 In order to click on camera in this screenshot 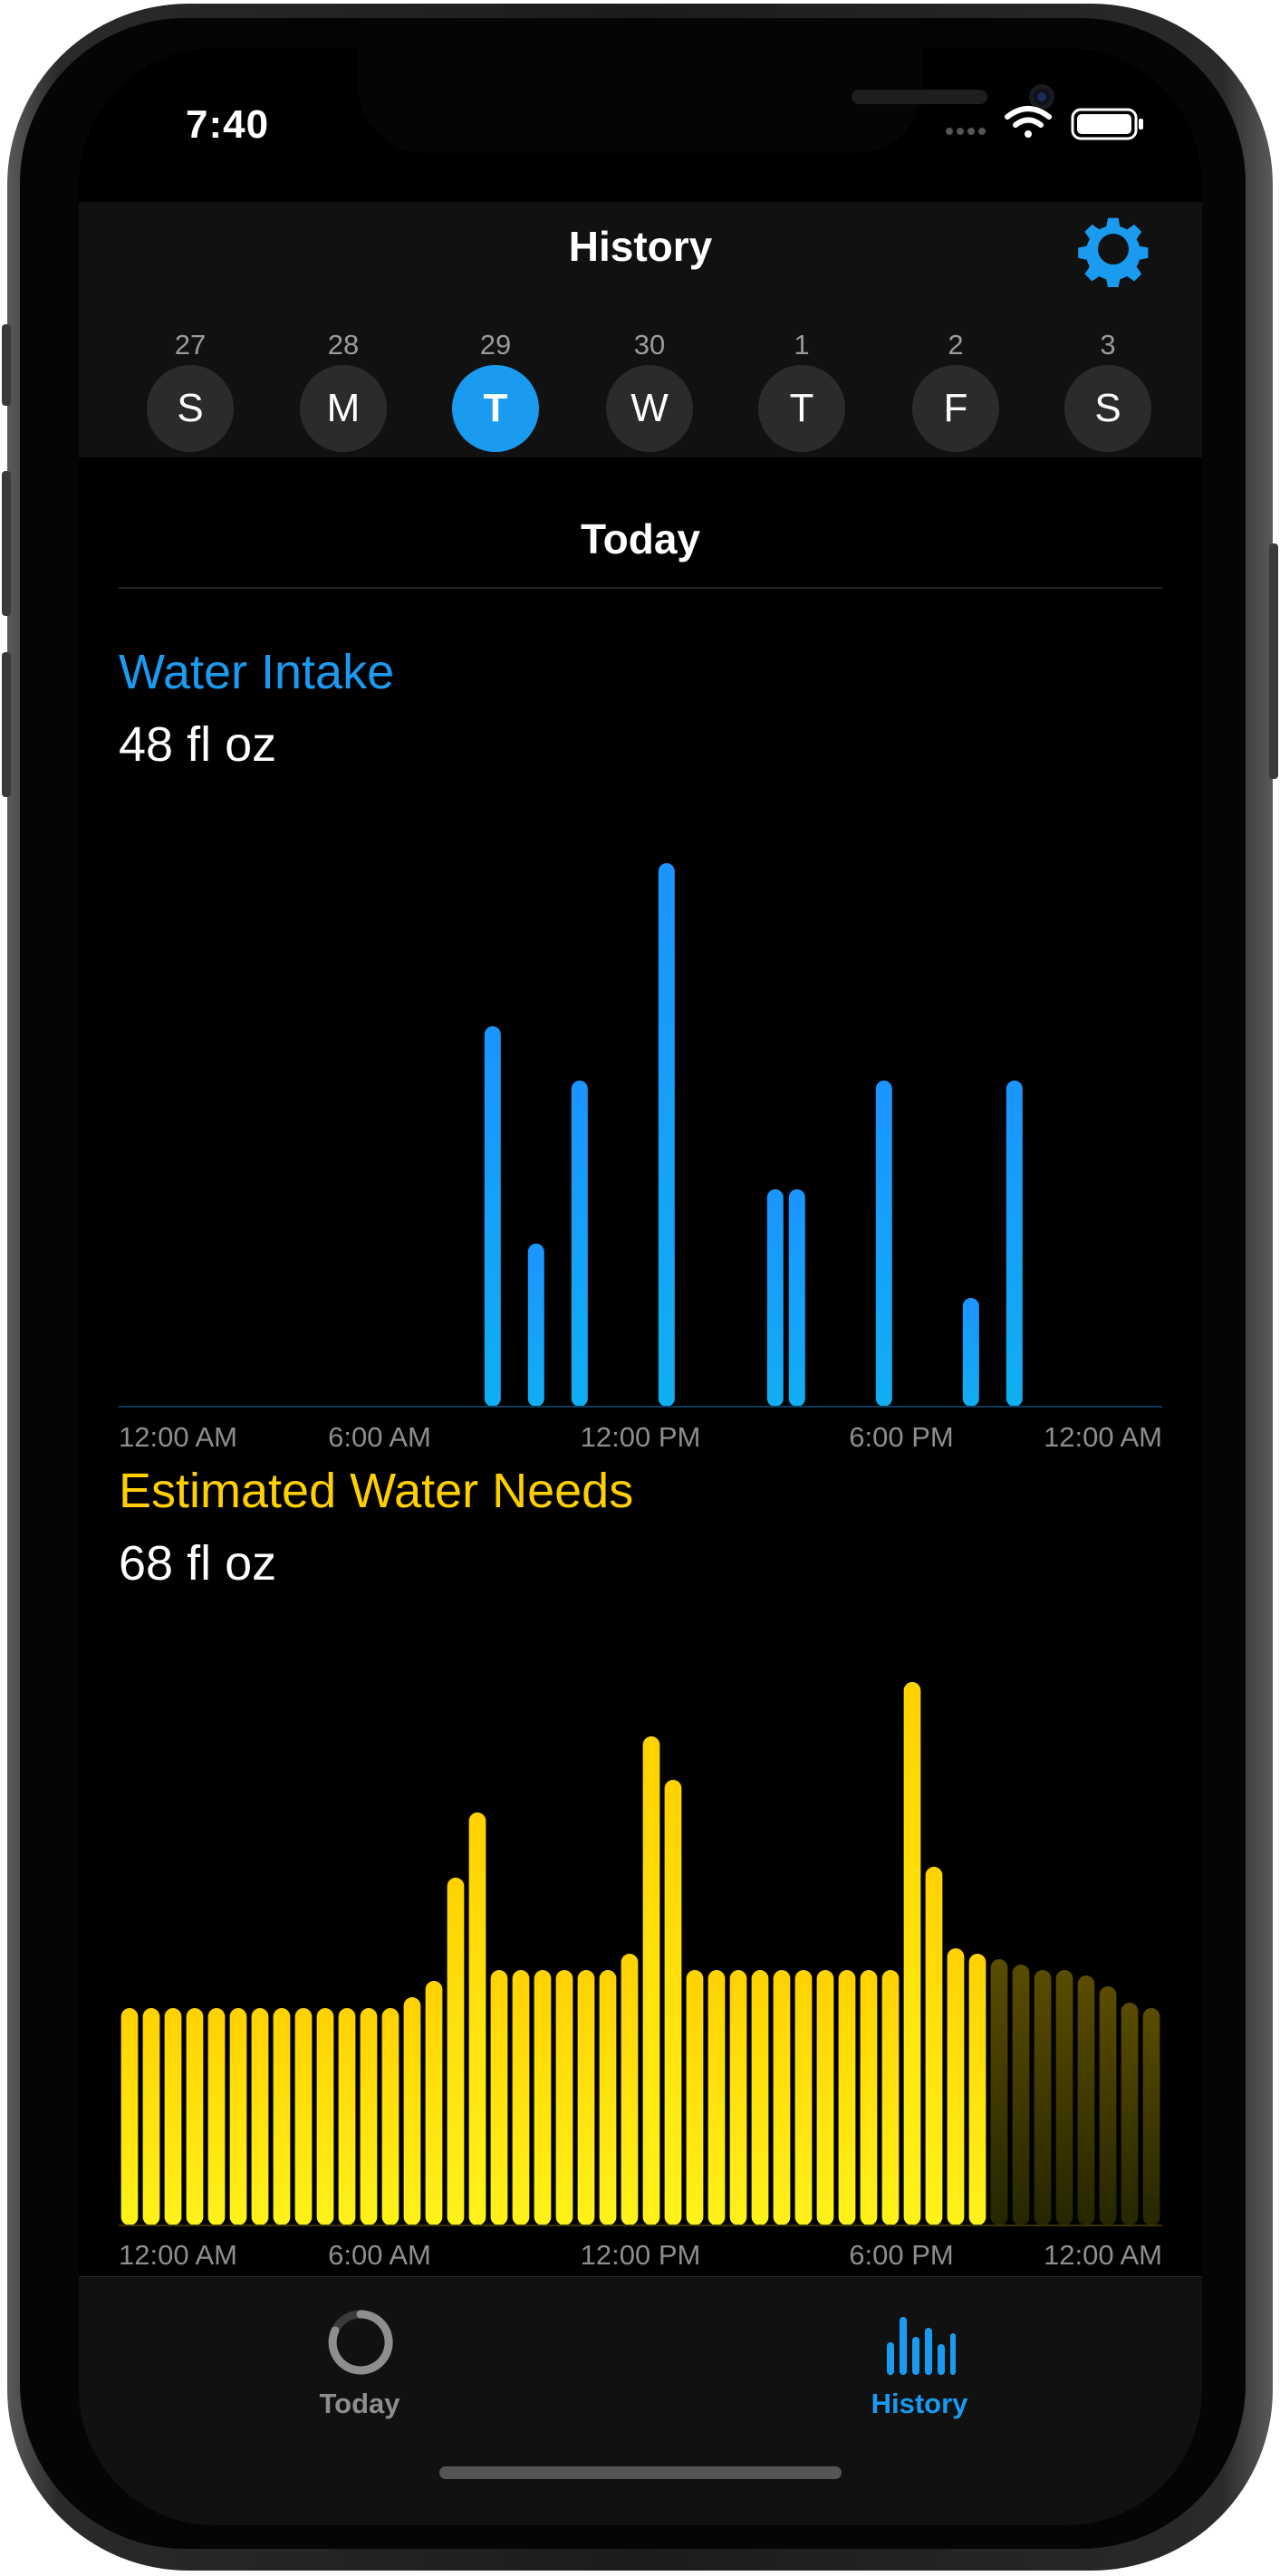, I will do `click(1041, 97)`.